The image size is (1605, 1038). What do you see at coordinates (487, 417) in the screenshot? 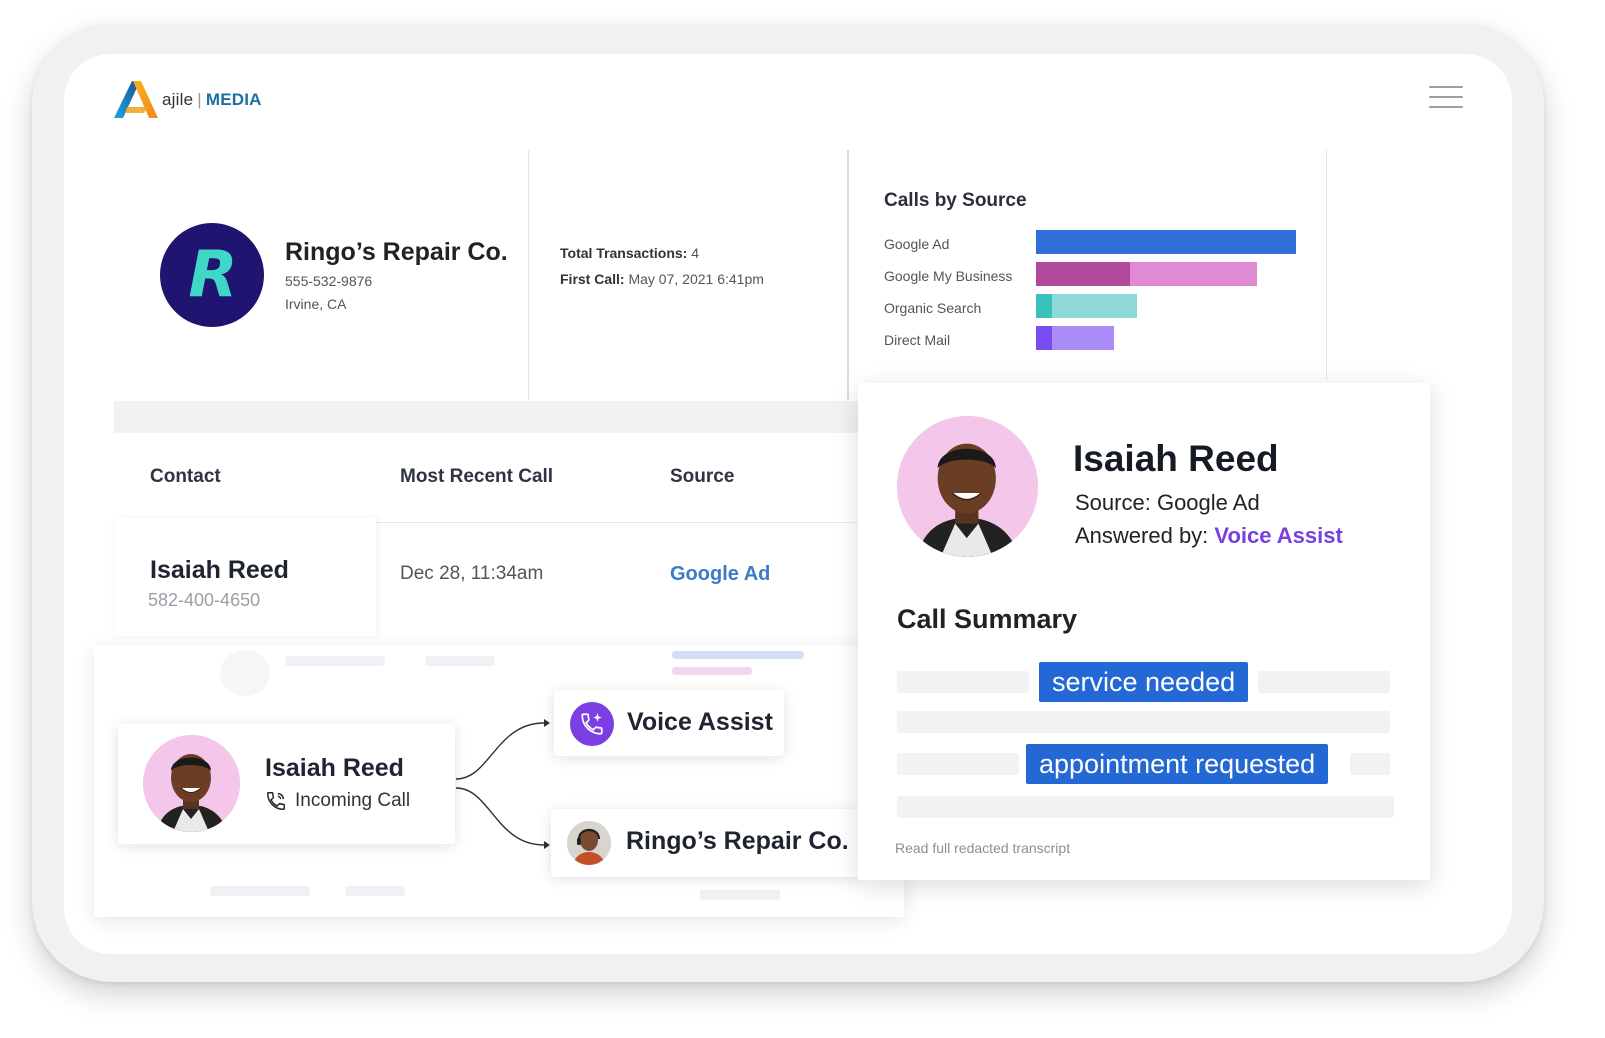
I see `toolbar-strip` at bounding box center [487, 417].